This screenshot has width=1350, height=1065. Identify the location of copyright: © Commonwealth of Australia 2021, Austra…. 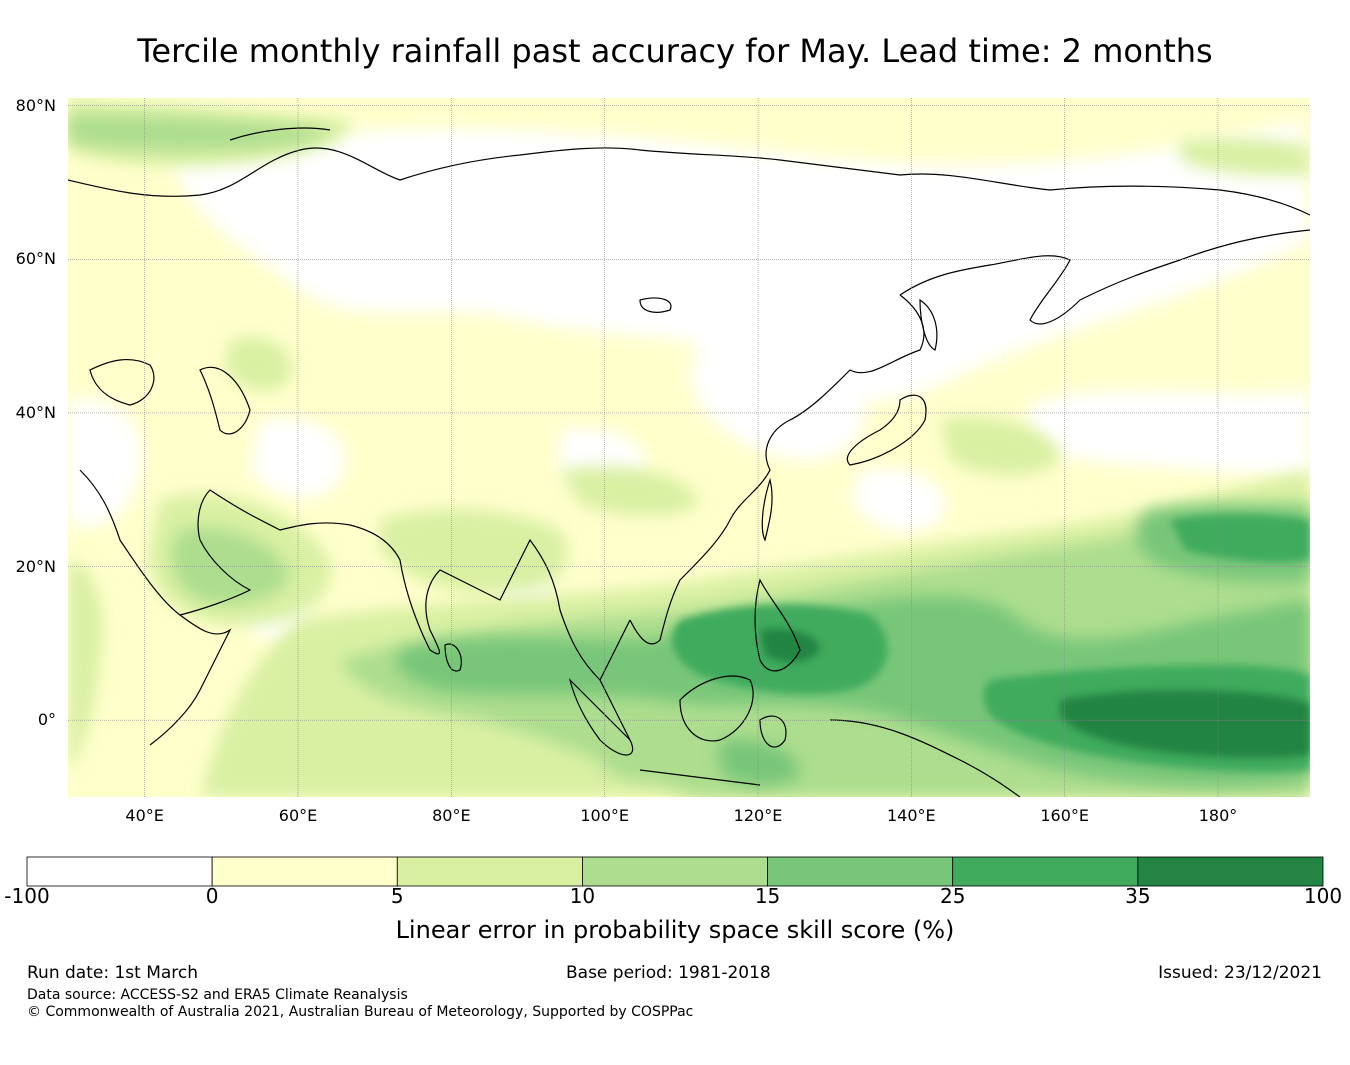
(360, 1012).